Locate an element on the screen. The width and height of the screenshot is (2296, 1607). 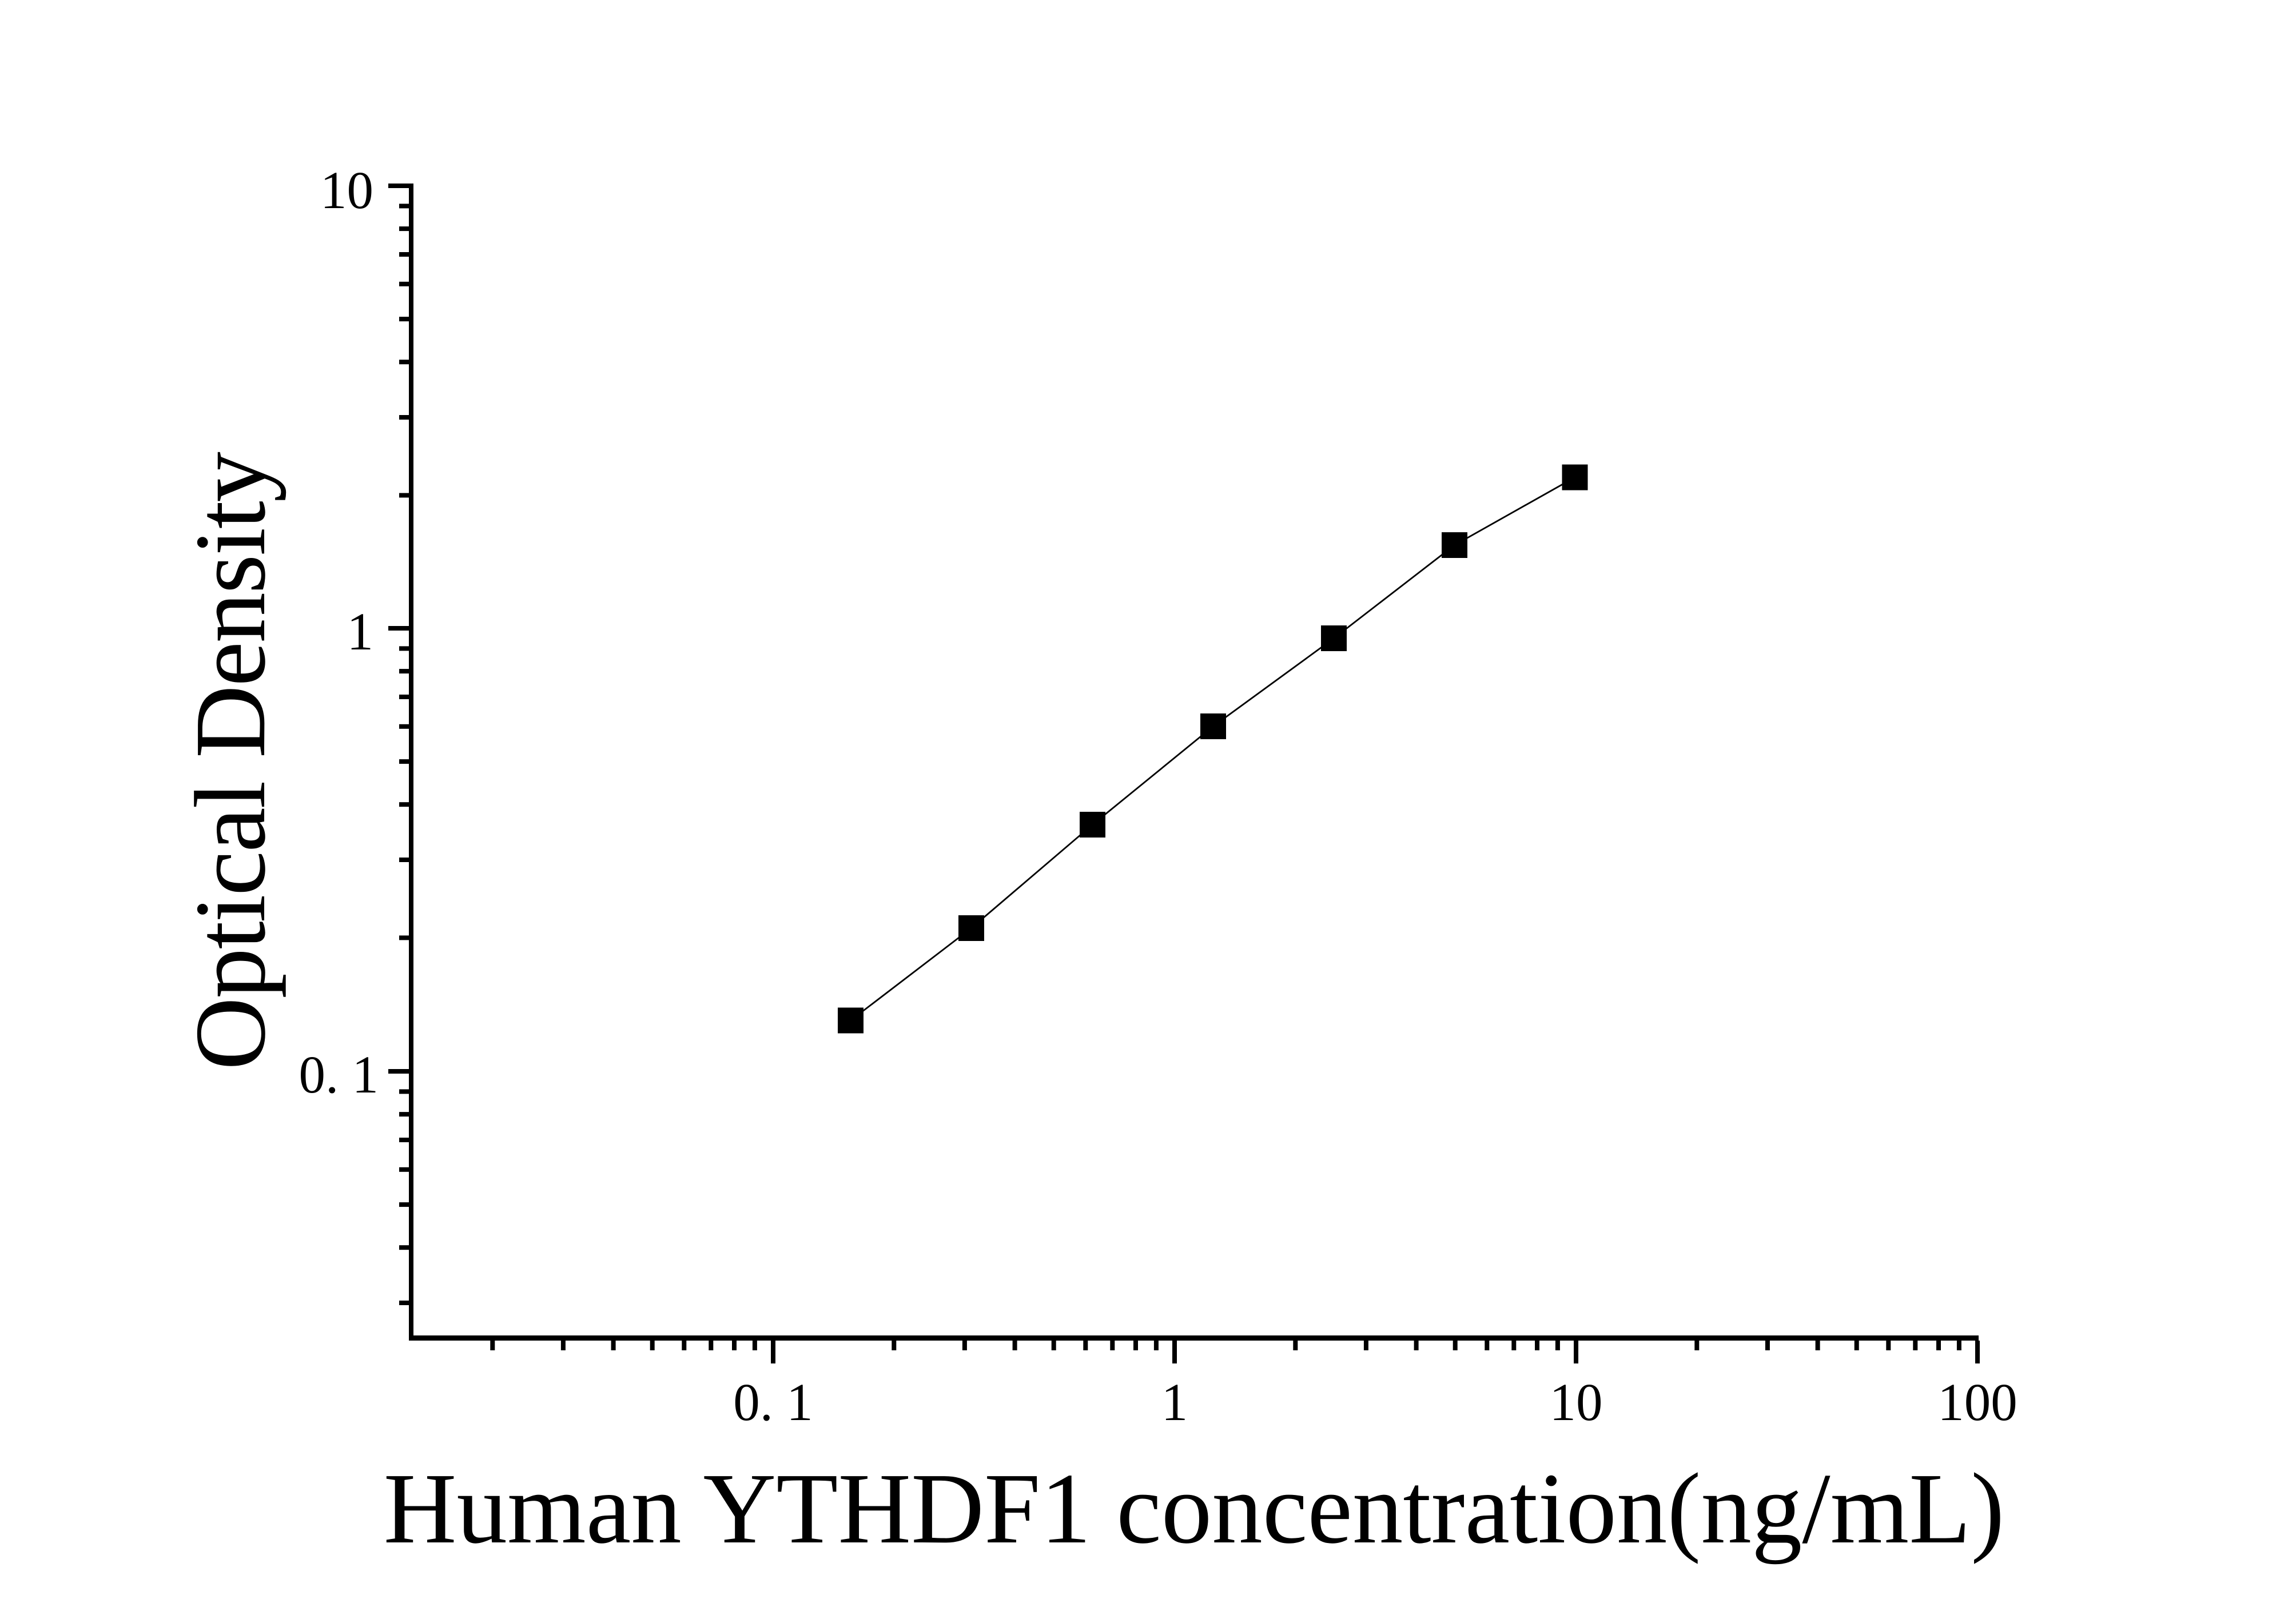
svg-text: Optical Density is located at coordinates (230, 761).